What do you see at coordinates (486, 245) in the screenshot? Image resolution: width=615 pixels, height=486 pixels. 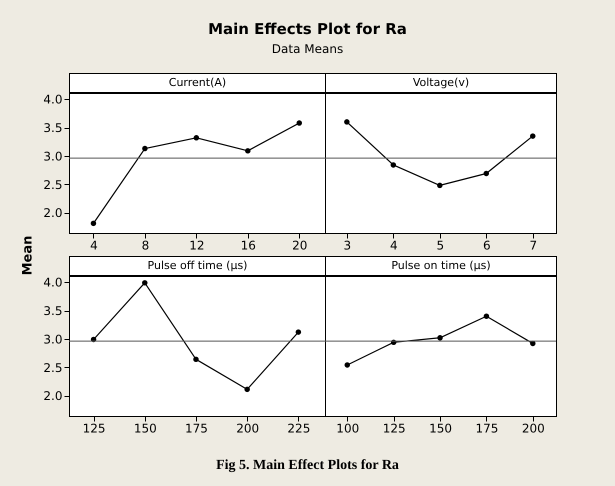 I see `x-tick-label: 6` at bounding box center [486, 245].